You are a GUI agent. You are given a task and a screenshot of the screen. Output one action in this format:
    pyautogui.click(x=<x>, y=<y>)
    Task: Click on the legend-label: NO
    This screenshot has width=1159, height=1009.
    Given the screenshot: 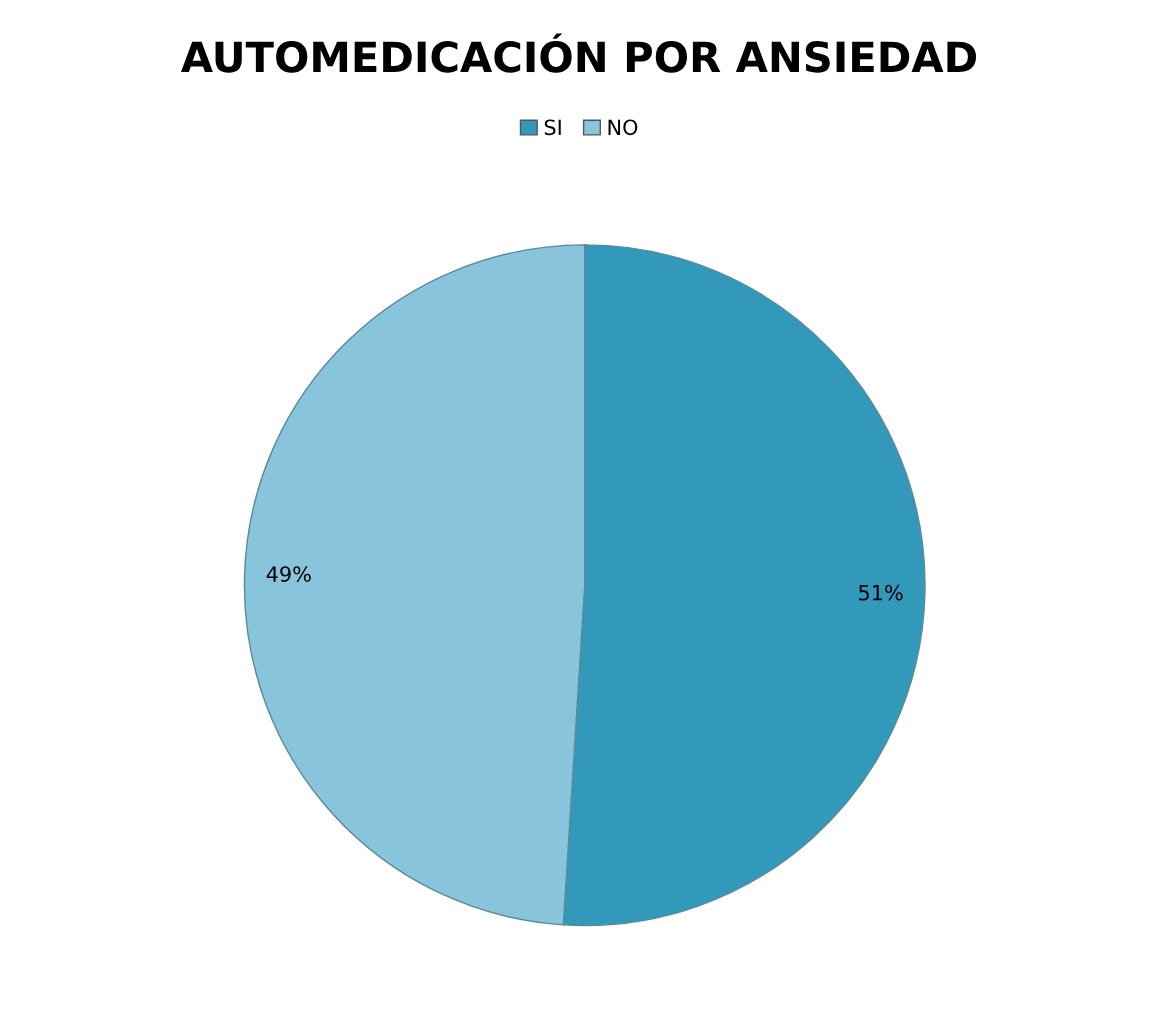 What is the action you would take?
    pyautogui.click(x=623, y=127)
    